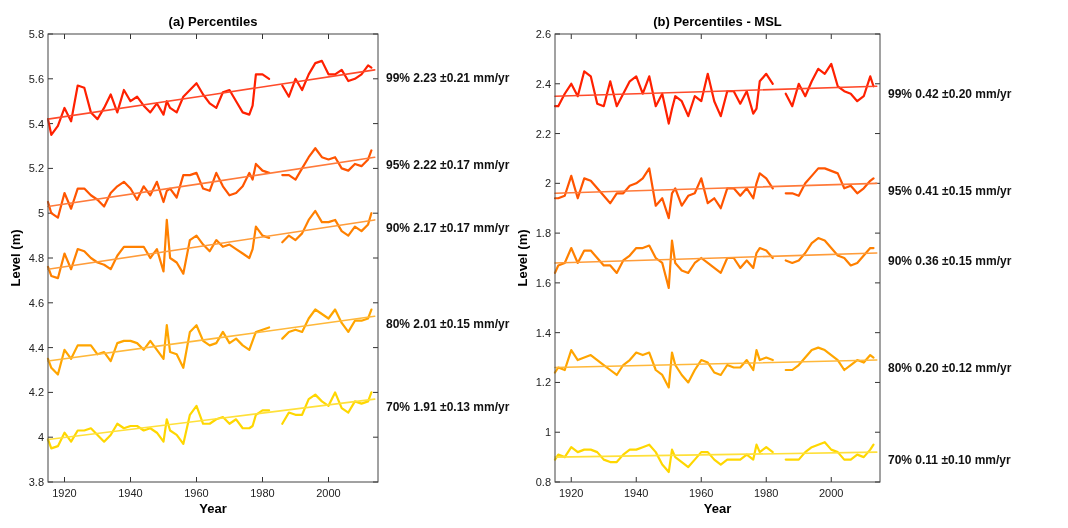 This screenshot has height=528, width=1068. What do you see at coordinates (448, 165) in the screenshot?
I see `text: 95% 2.22 ±0.17 mm/yr` at bounding box center [448, 165].